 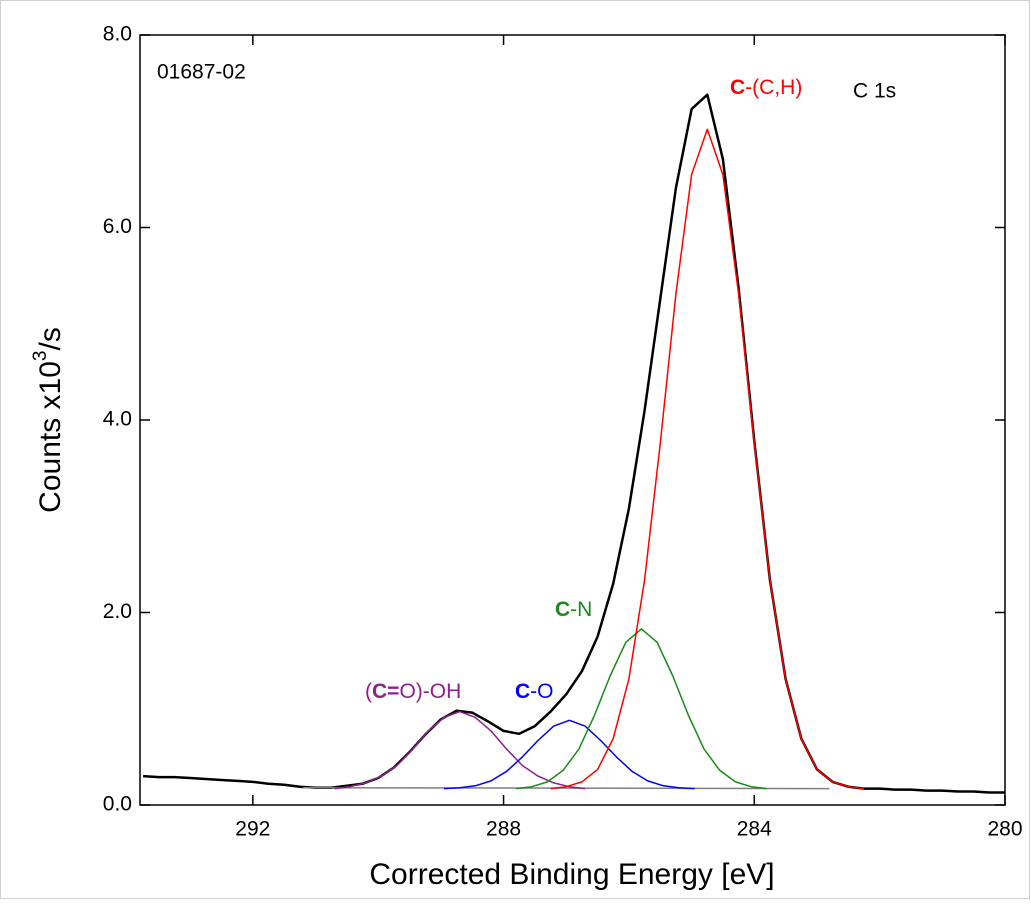 I want to click on peak-label-part: -N, so click(x=581, y=609).